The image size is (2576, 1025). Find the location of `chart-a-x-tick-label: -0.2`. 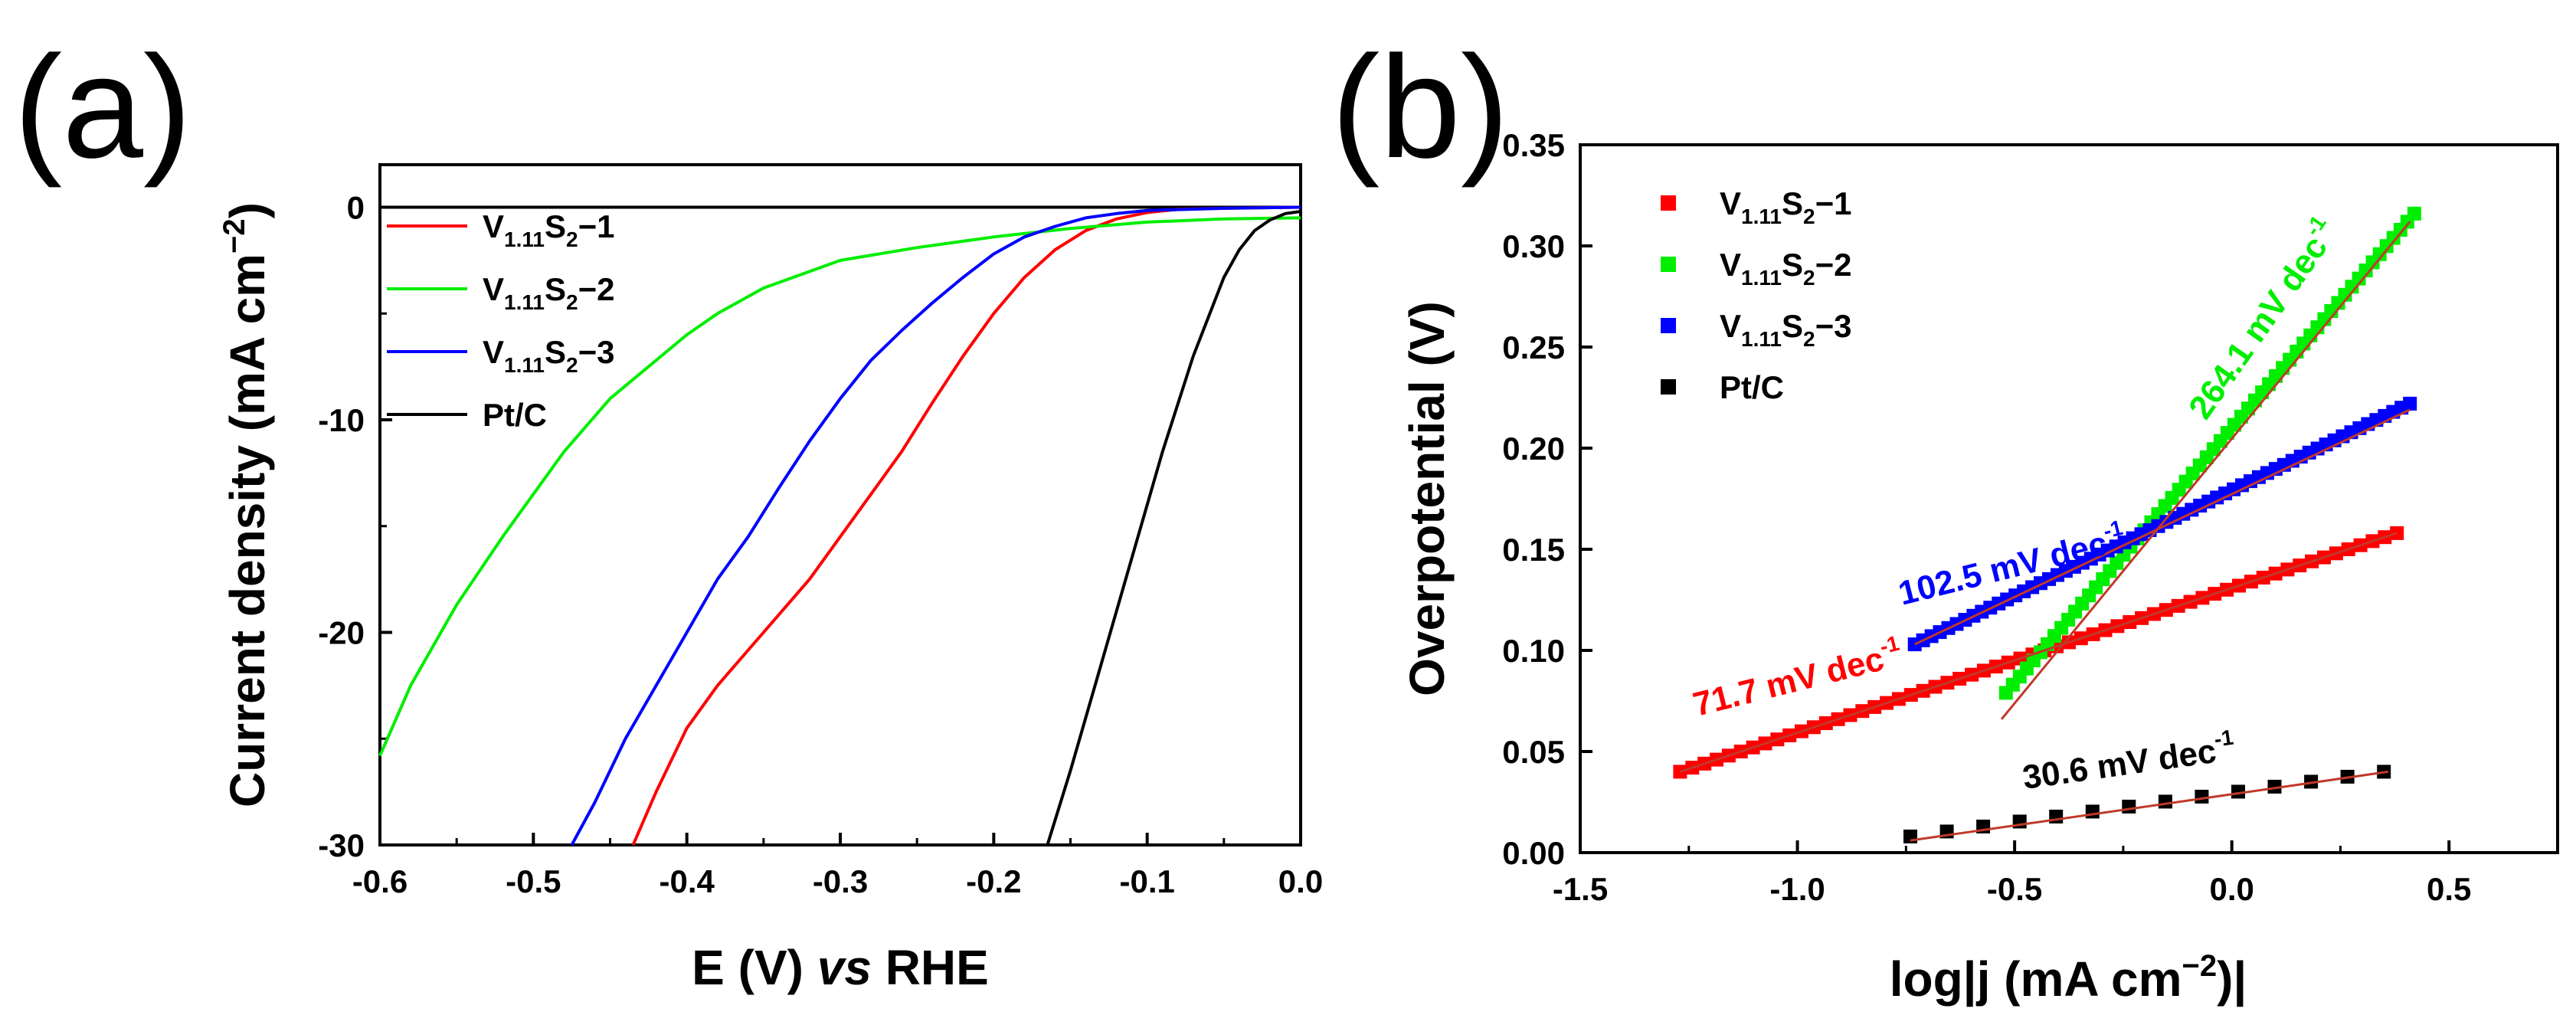

chart-a-x-tick-label: -0.2 is located at coordinates (993, 881).